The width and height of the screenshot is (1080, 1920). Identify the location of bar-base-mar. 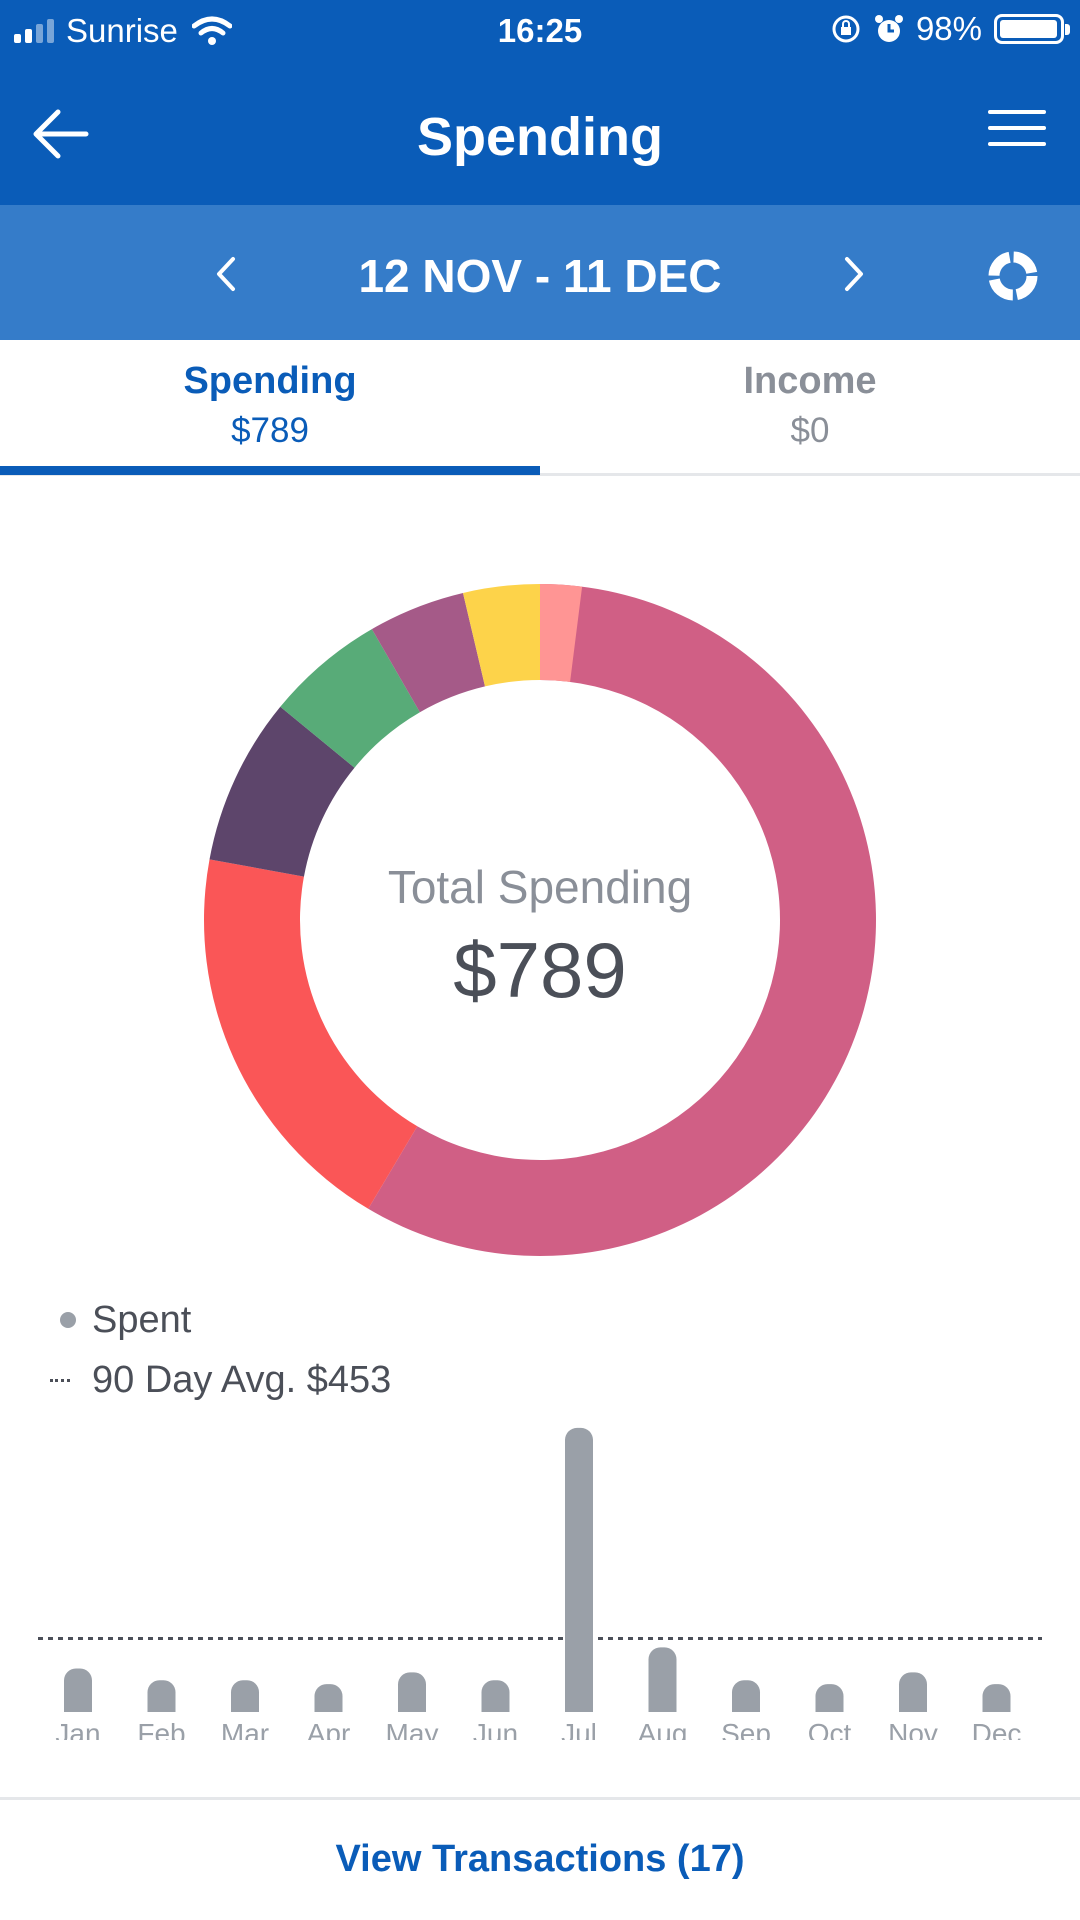
(245, 1706).